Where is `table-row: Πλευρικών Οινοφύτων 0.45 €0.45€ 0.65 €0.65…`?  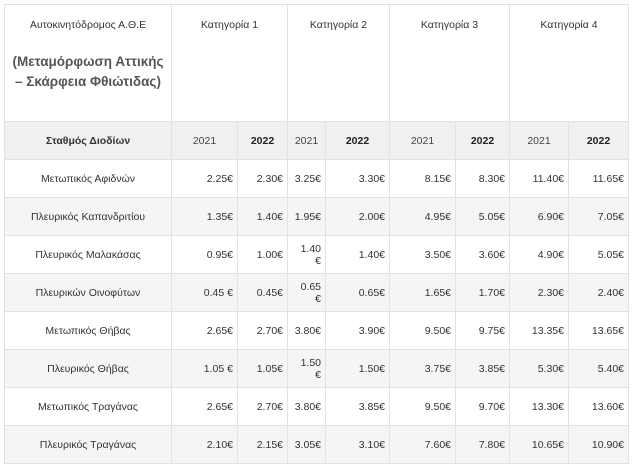
table-row: Πλευρικών Οινοφύτων 0.45 €0.45€ 0.65 €0.65… is located at coordinates (316, 292).